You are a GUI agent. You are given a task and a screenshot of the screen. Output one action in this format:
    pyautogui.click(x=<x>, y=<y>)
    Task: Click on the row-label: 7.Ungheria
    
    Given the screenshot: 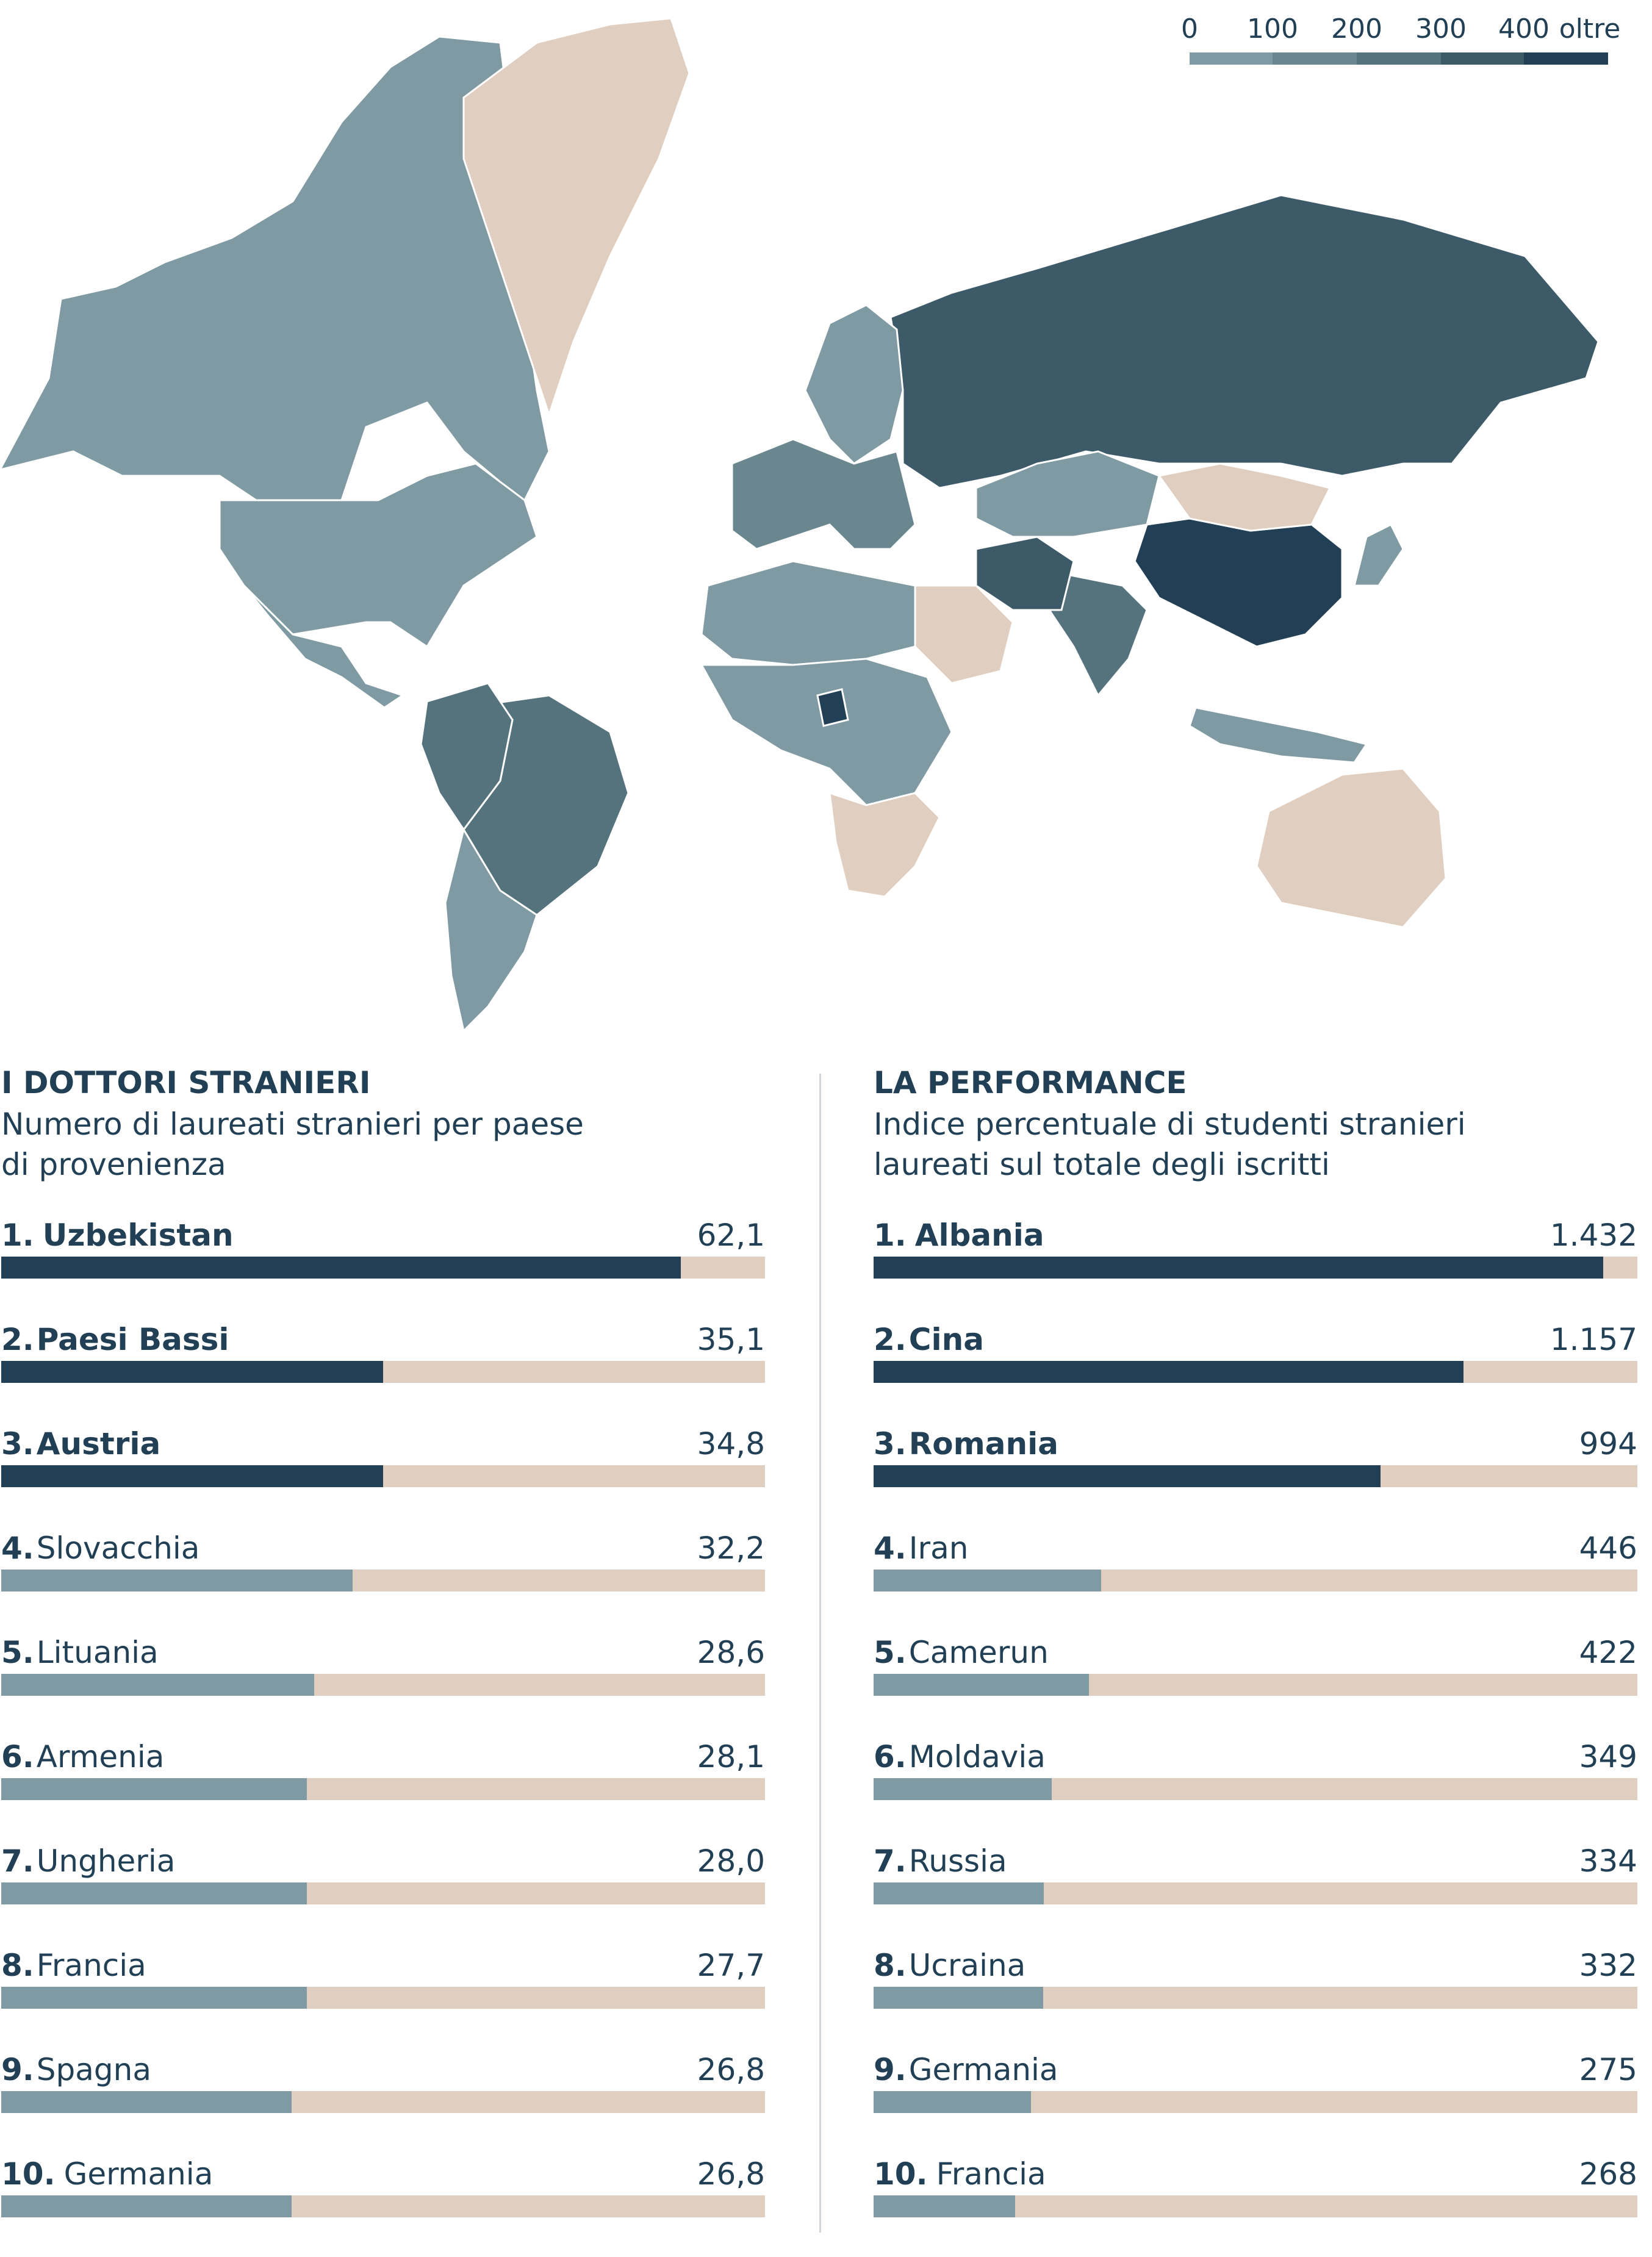 What is the action you would take?
    pyautogui.click(x=88, y=1861)
    